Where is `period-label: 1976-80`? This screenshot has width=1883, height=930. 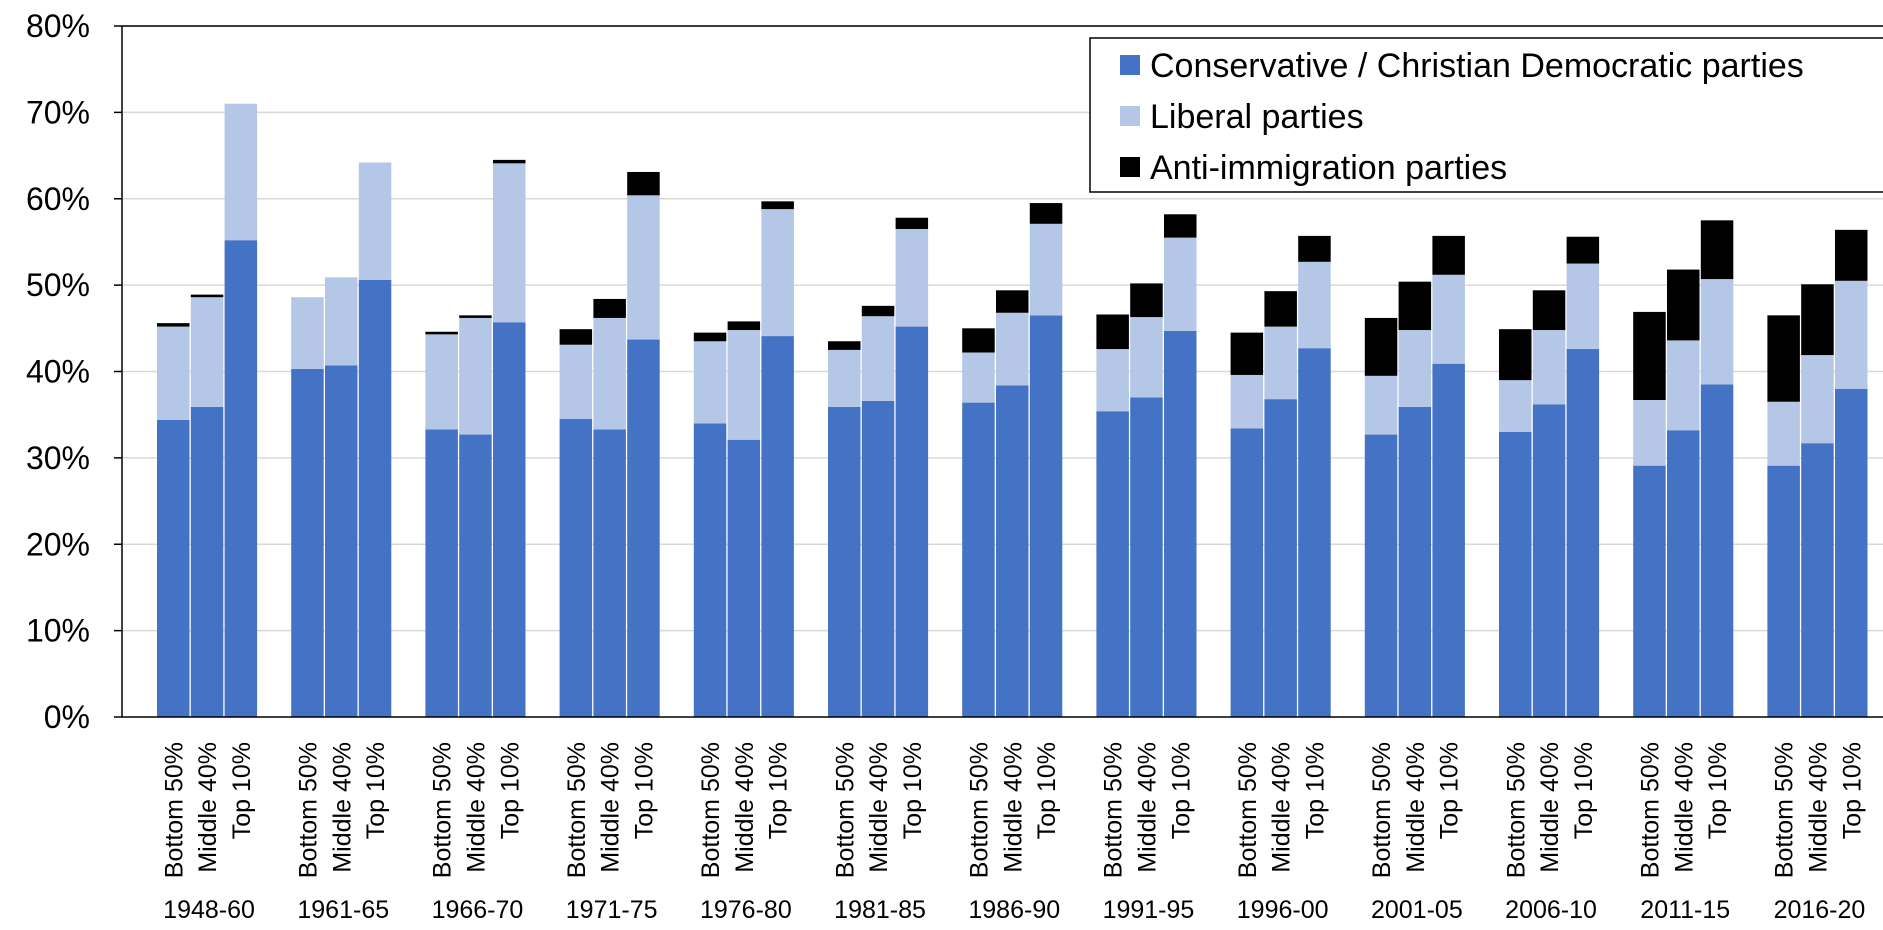
period-label: 1976-80 is located at coordinates (746, 910).